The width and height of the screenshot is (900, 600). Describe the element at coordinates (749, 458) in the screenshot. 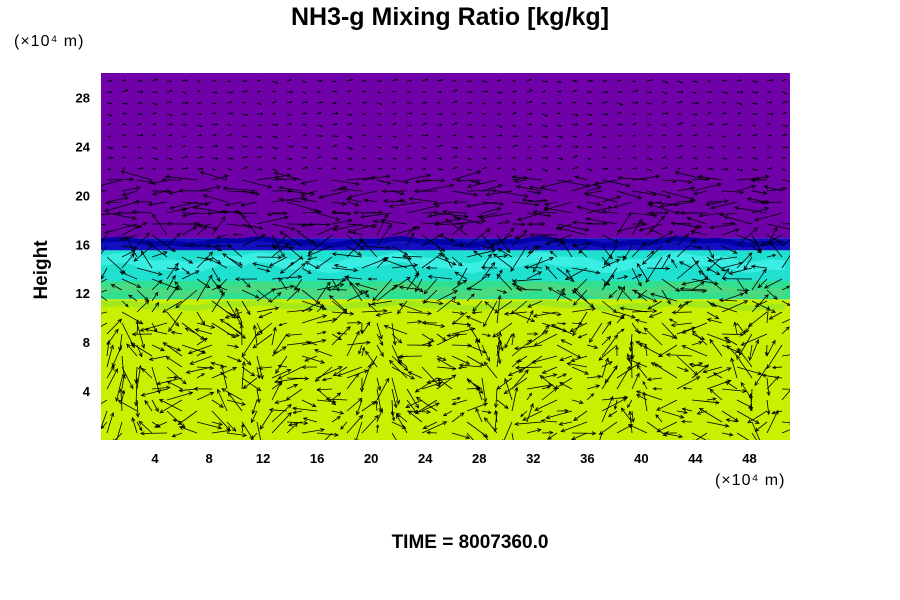

I see `x-tick-label: 48` at that location.